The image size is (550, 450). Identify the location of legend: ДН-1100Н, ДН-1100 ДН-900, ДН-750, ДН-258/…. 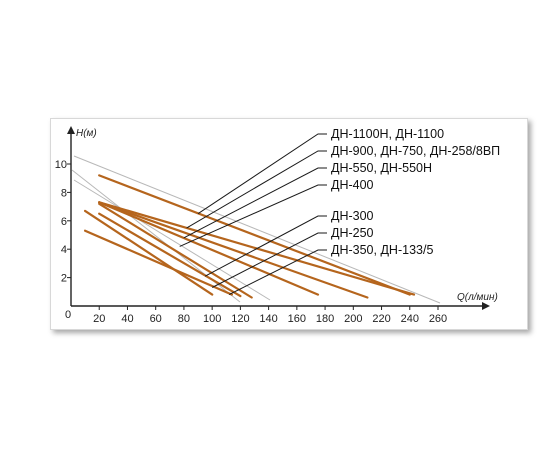
(415, 192).